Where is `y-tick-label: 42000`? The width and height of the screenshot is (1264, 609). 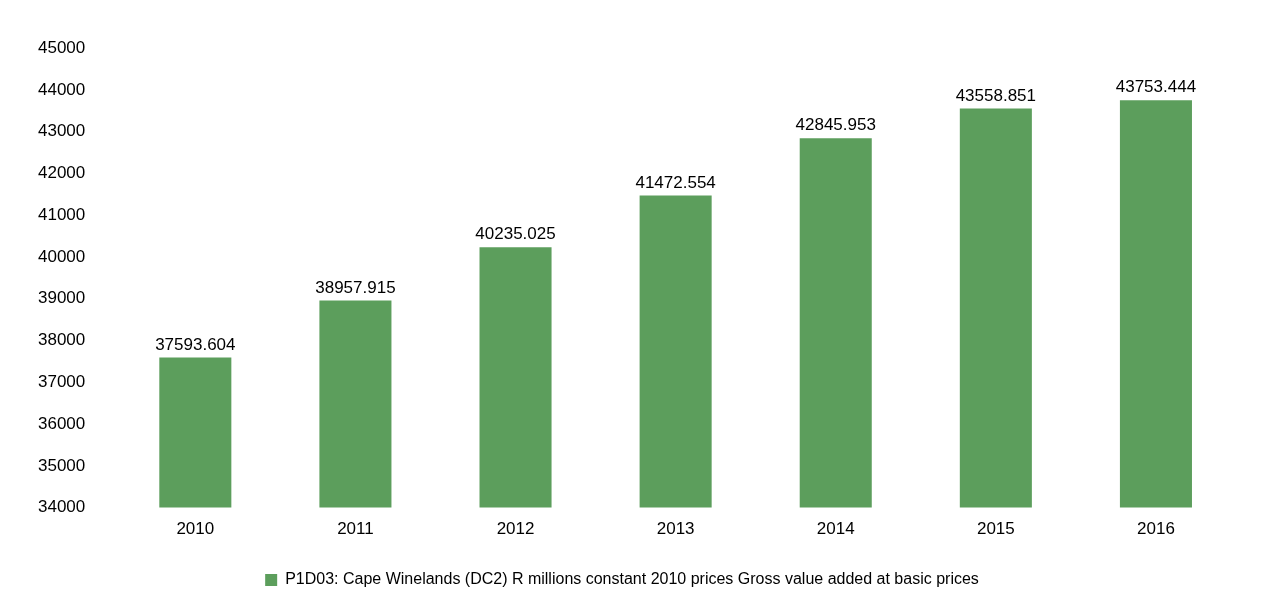 y-tick-label: 42000 is located at coordinates (61, 173).